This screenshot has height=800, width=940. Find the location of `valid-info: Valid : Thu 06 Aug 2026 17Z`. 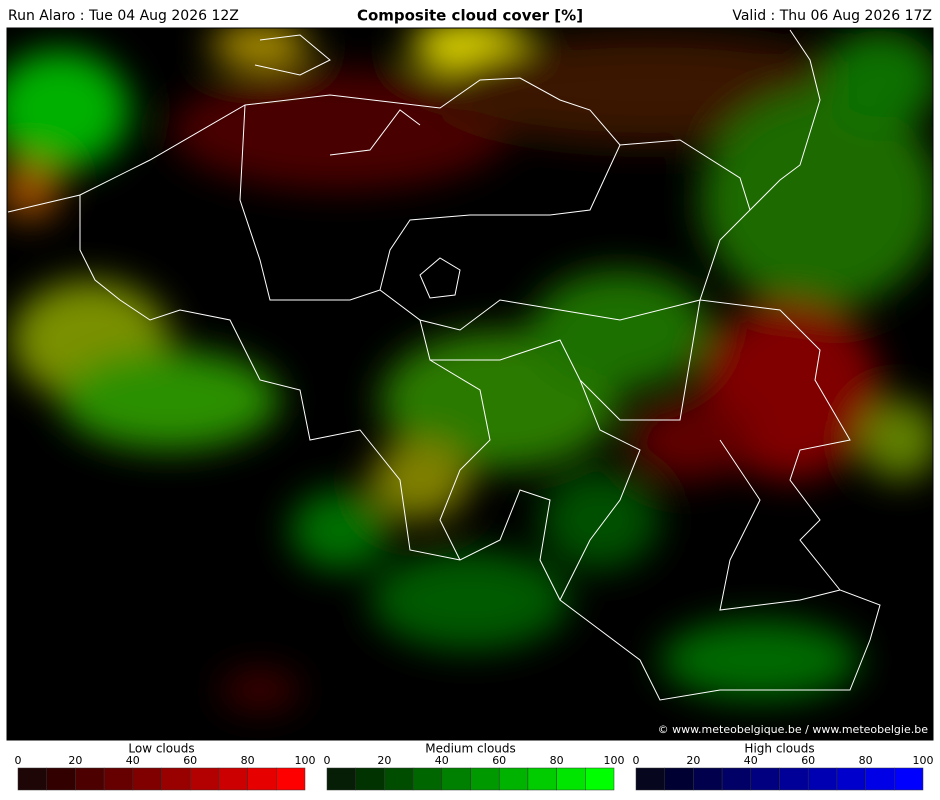

valid-info: Valid : Thu 06 Aug 2026 17Z is located at coordinates (832, 16).